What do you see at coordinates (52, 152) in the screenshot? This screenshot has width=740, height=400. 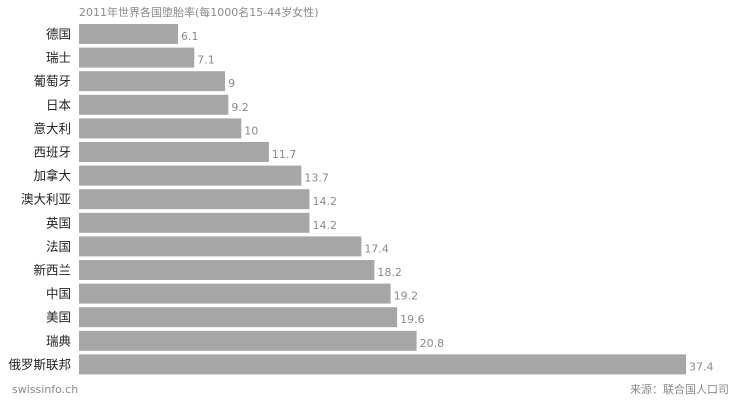 I see `category-label-5: 西班牙` at bounding box center [52, 152].